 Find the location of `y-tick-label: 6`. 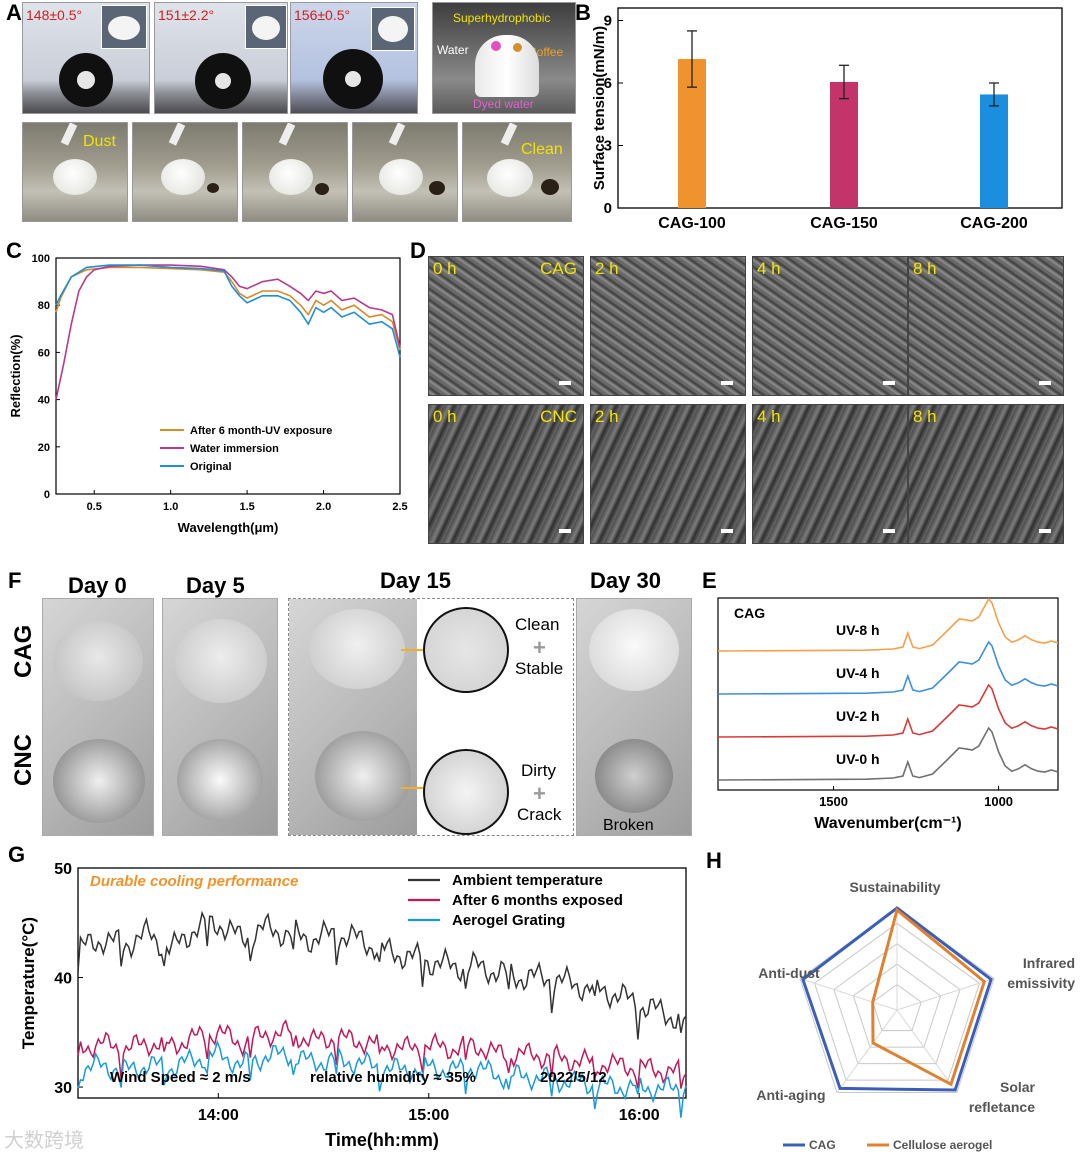

y-tick-label: 6 is located at coordinates (608, 83).